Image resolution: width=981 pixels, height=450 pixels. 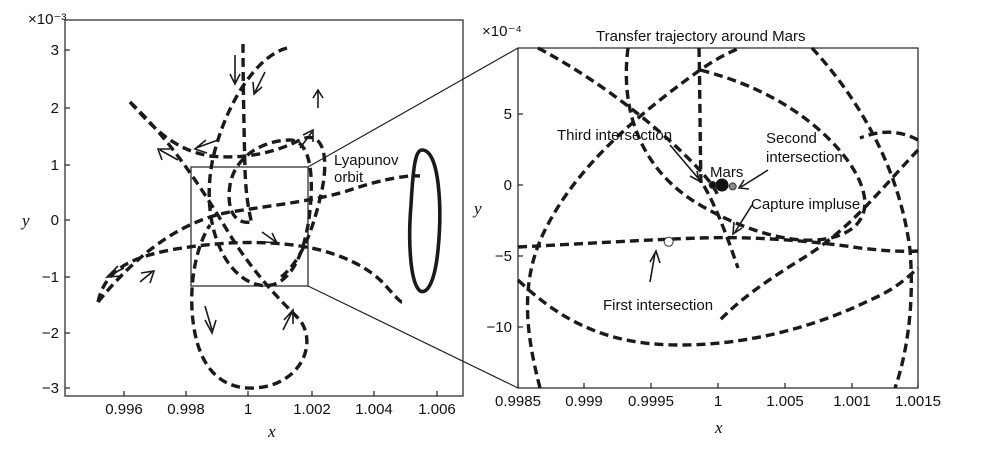 I want to click on right-x-tick-label: 0.9985, so click(x=518, y=401).